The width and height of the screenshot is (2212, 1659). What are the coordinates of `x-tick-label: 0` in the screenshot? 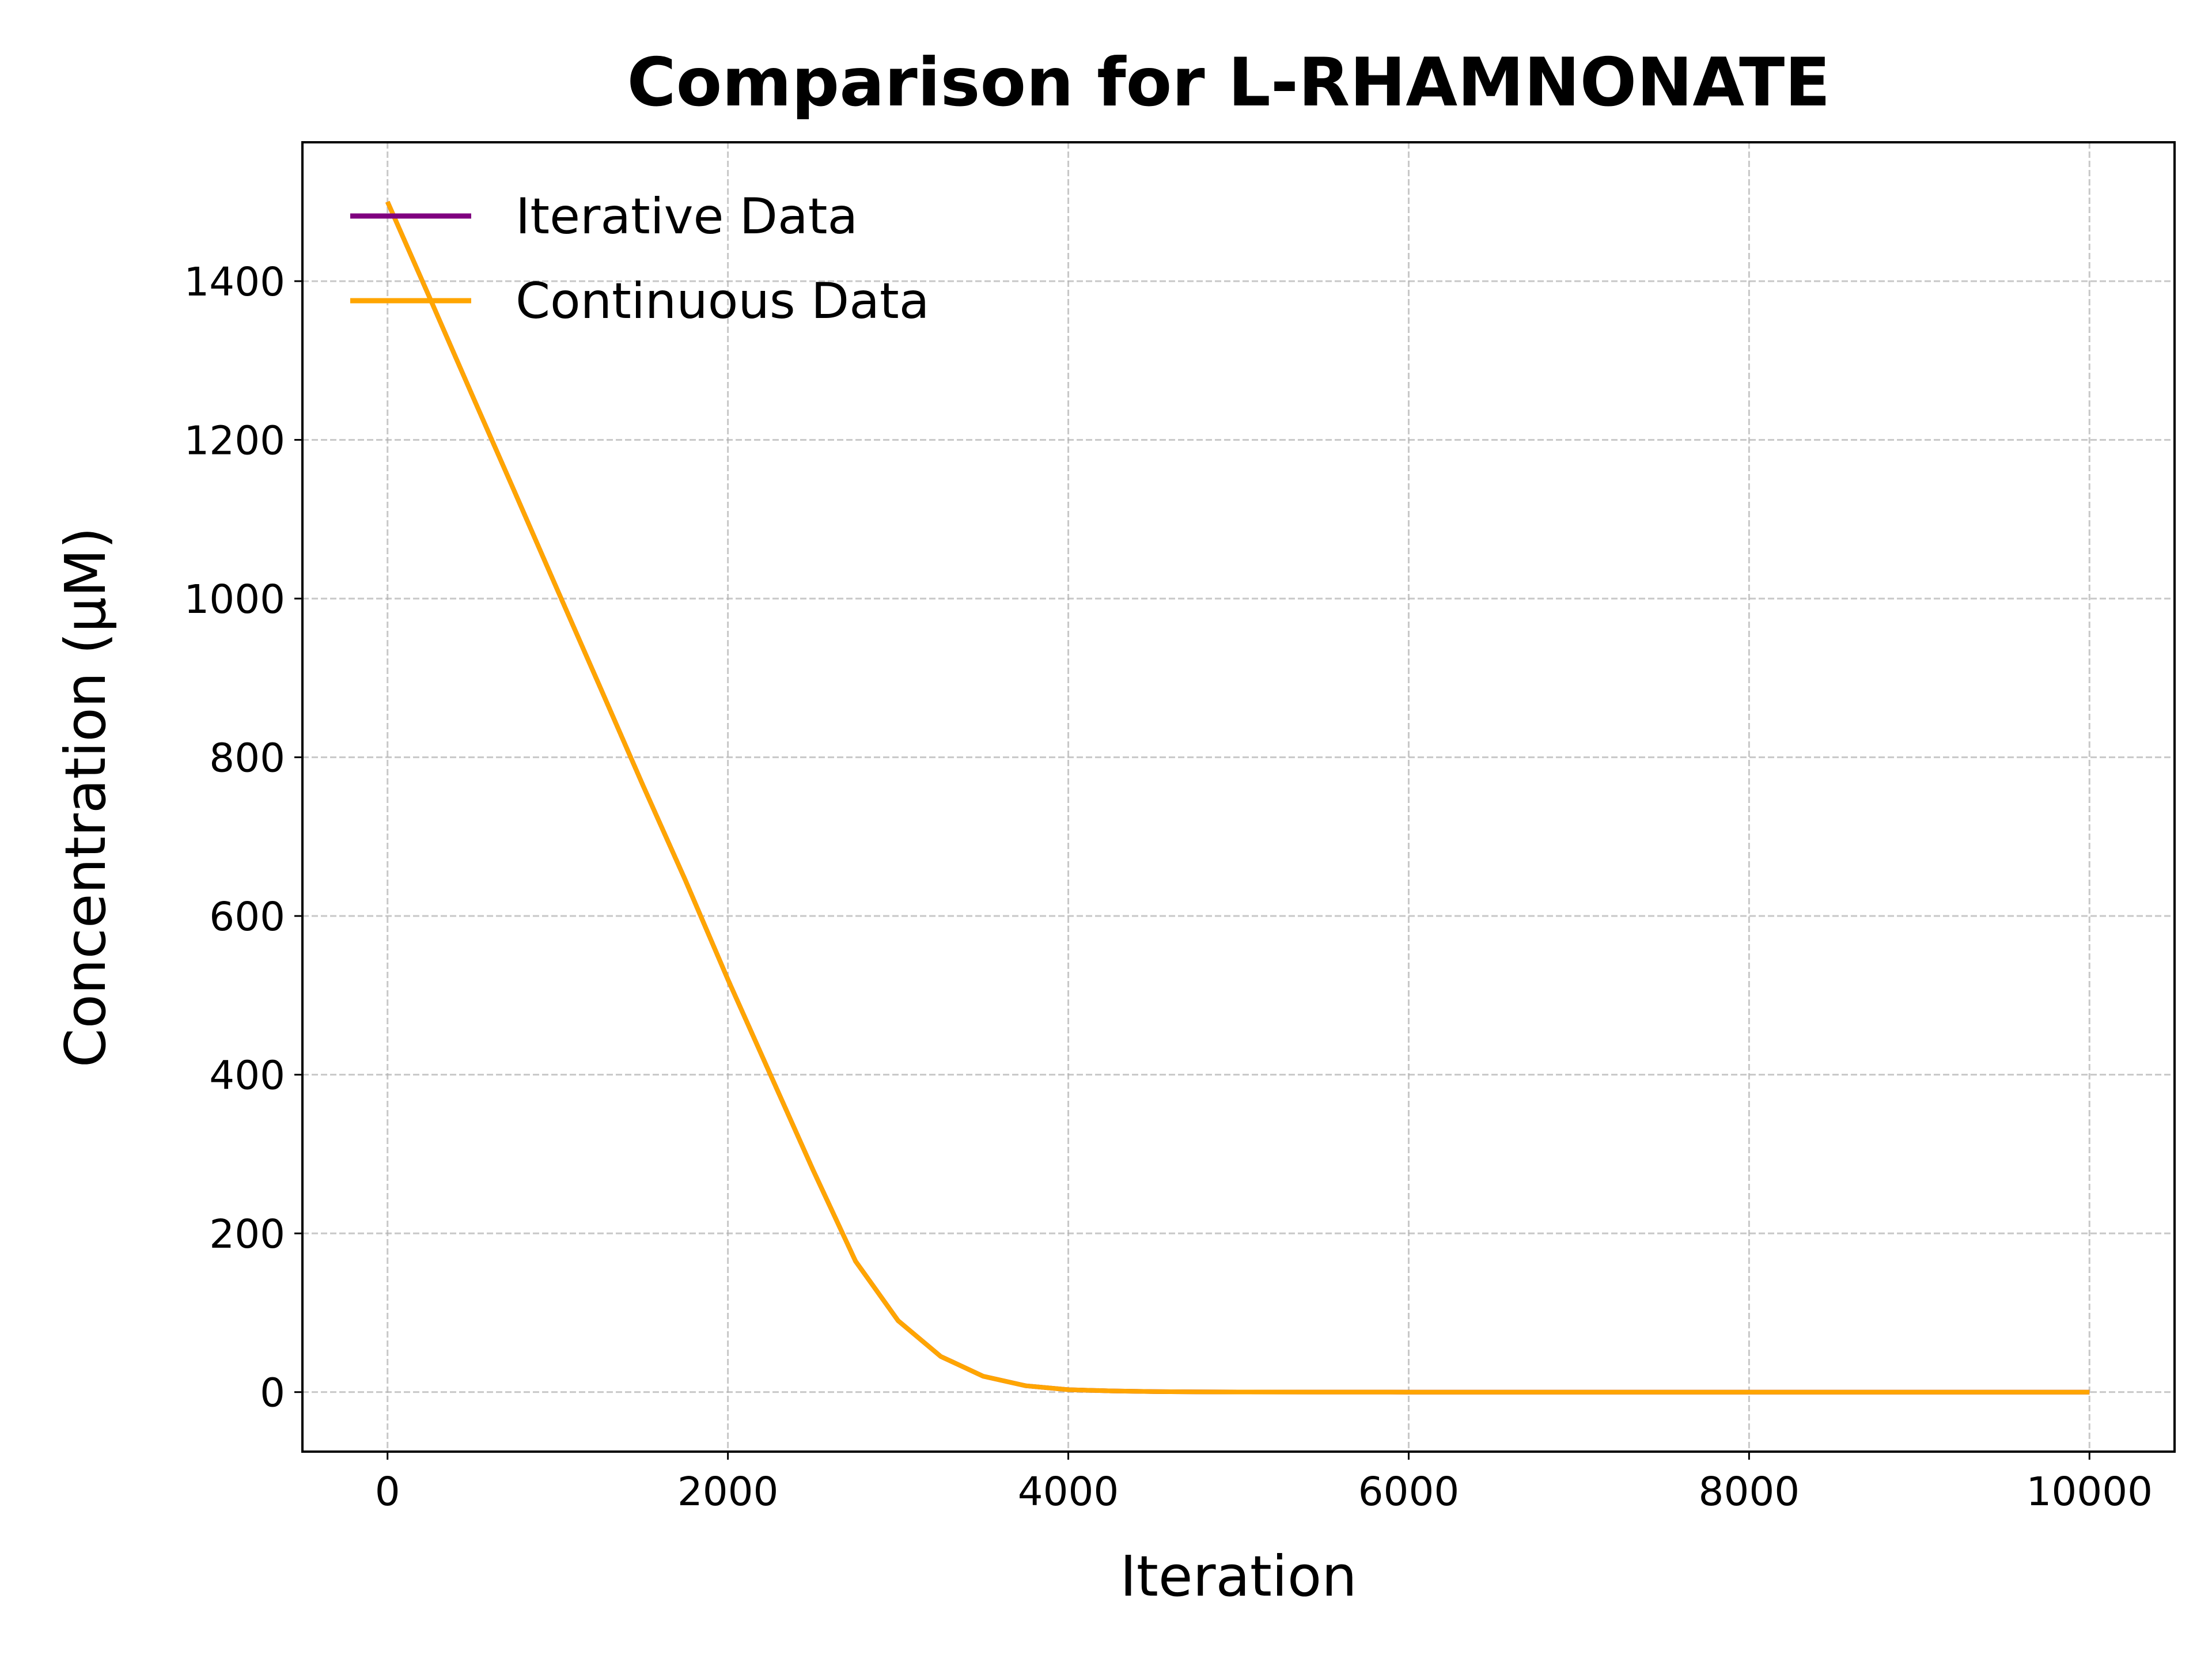 It's located at (387, 1492).